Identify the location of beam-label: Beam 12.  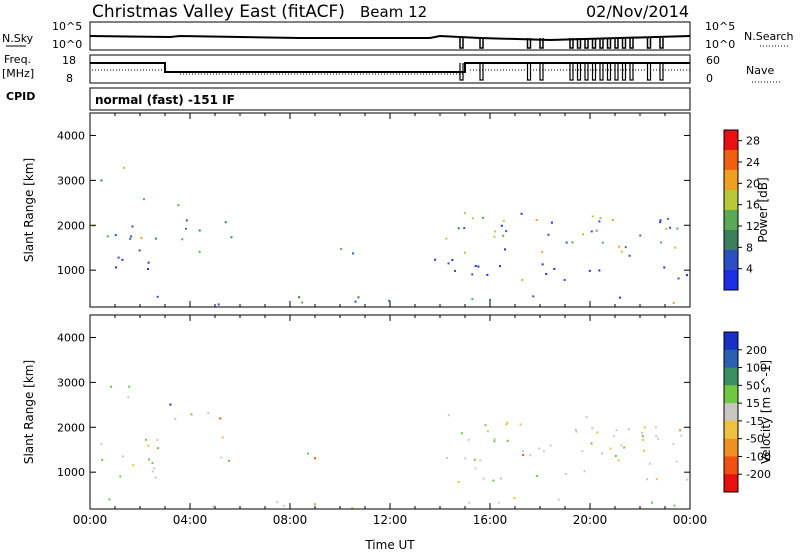
(393, 12).